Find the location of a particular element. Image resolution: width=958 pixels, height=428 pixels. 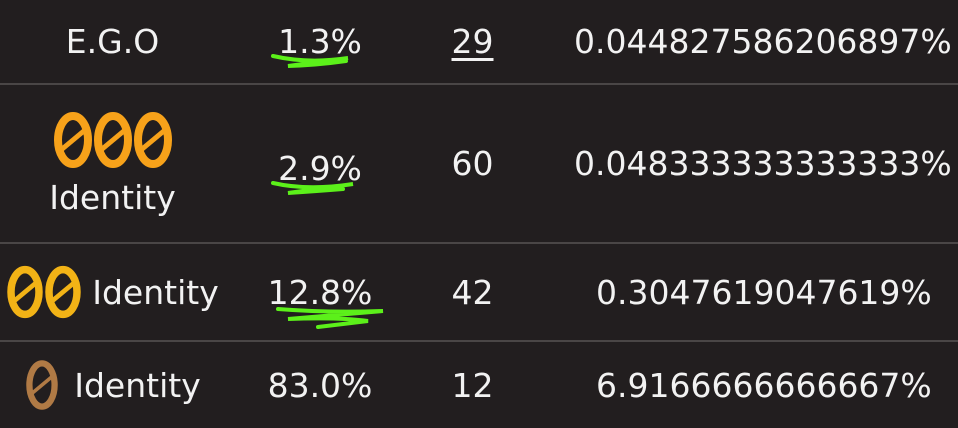

rate-cell: 83.0% is located at coordinates (320, 385).